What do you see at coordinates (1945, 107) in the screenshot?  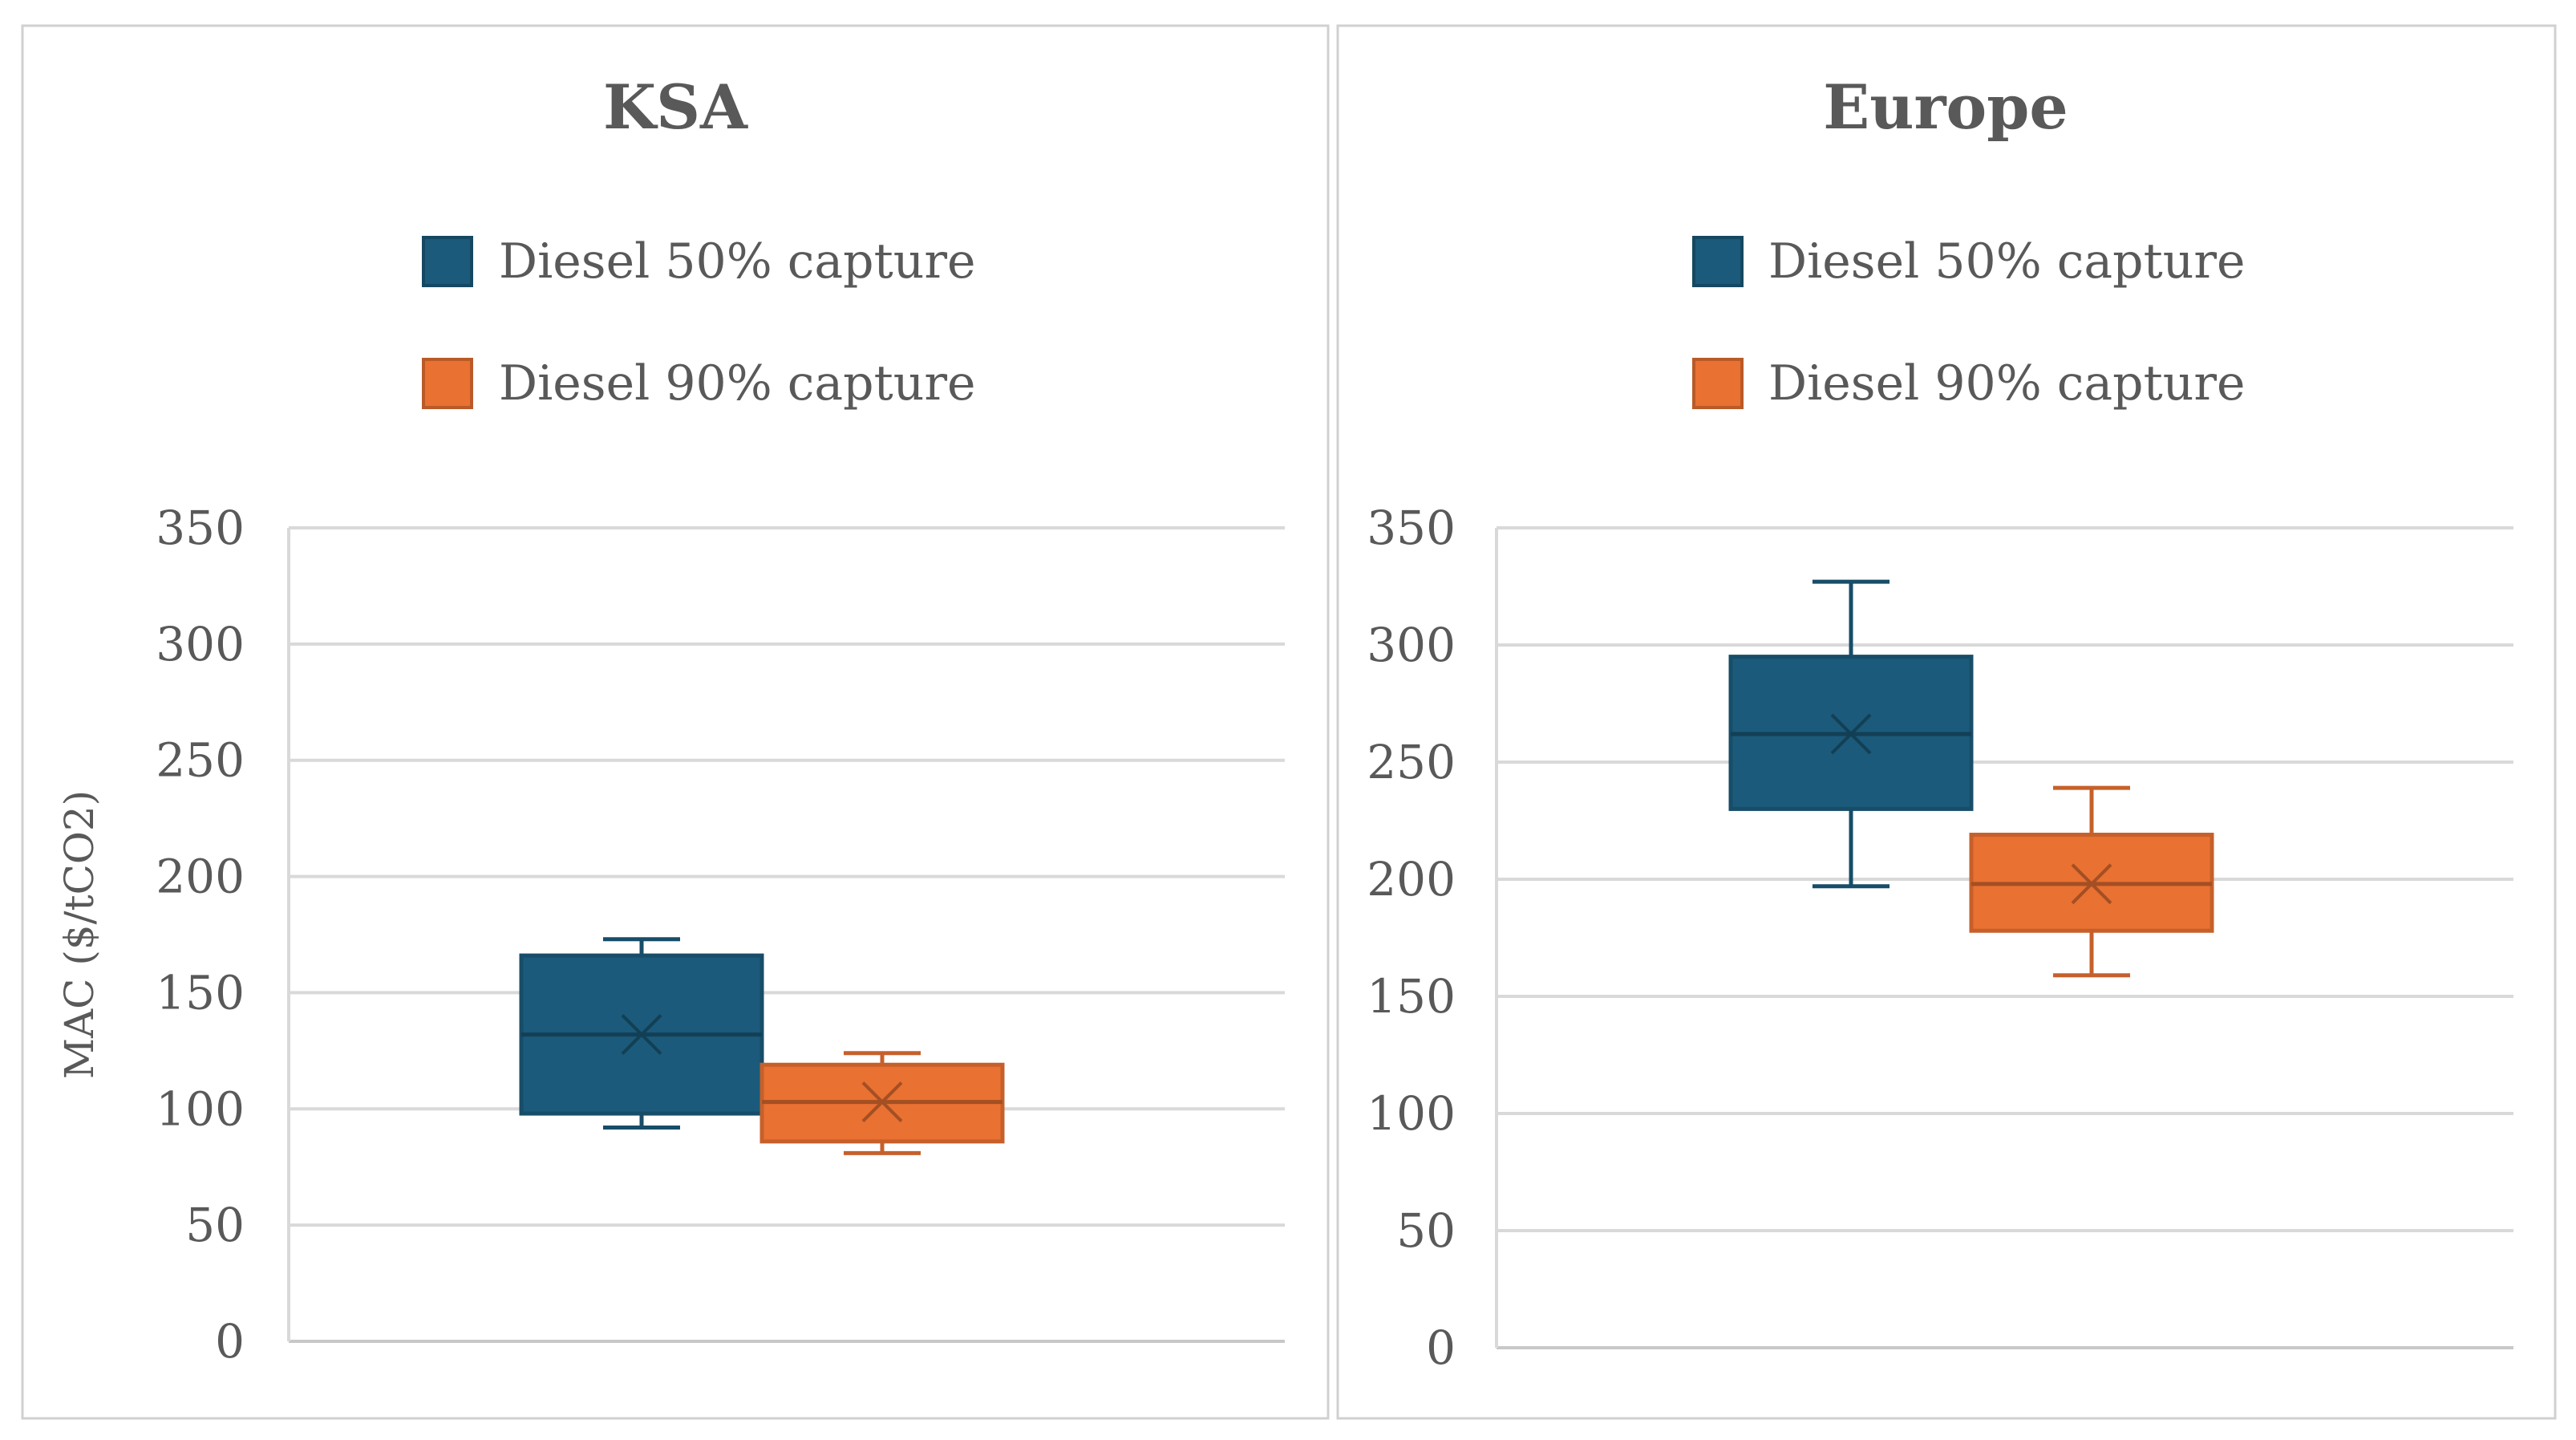 I see `chart-title: Europe` at bounding box center [1945, 107].